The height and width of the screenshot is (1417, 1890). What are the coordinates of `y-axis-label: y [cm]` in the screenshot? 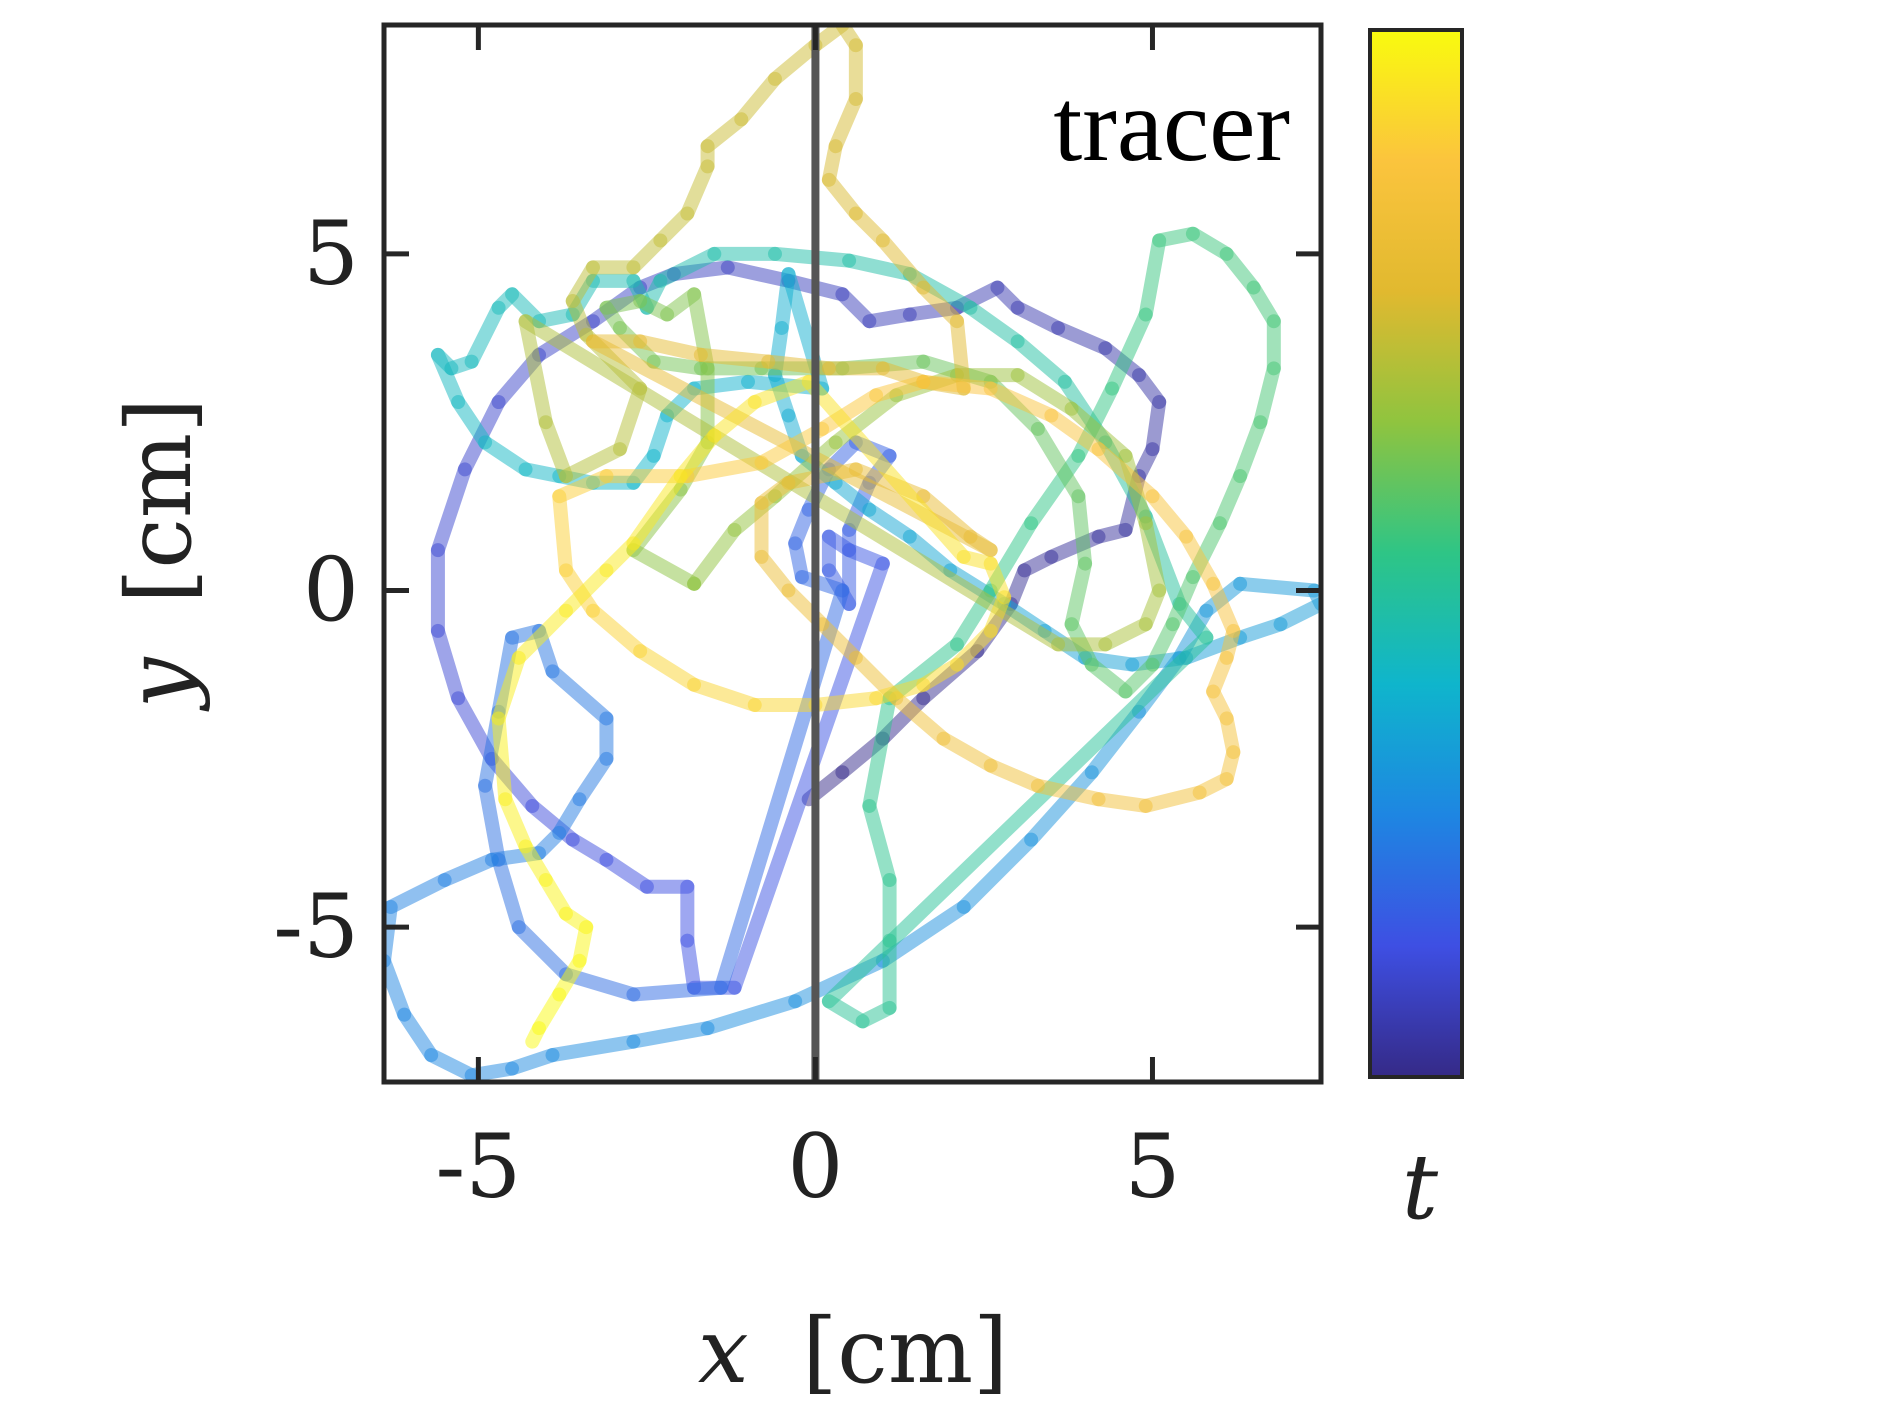 It's located at (159, 555).